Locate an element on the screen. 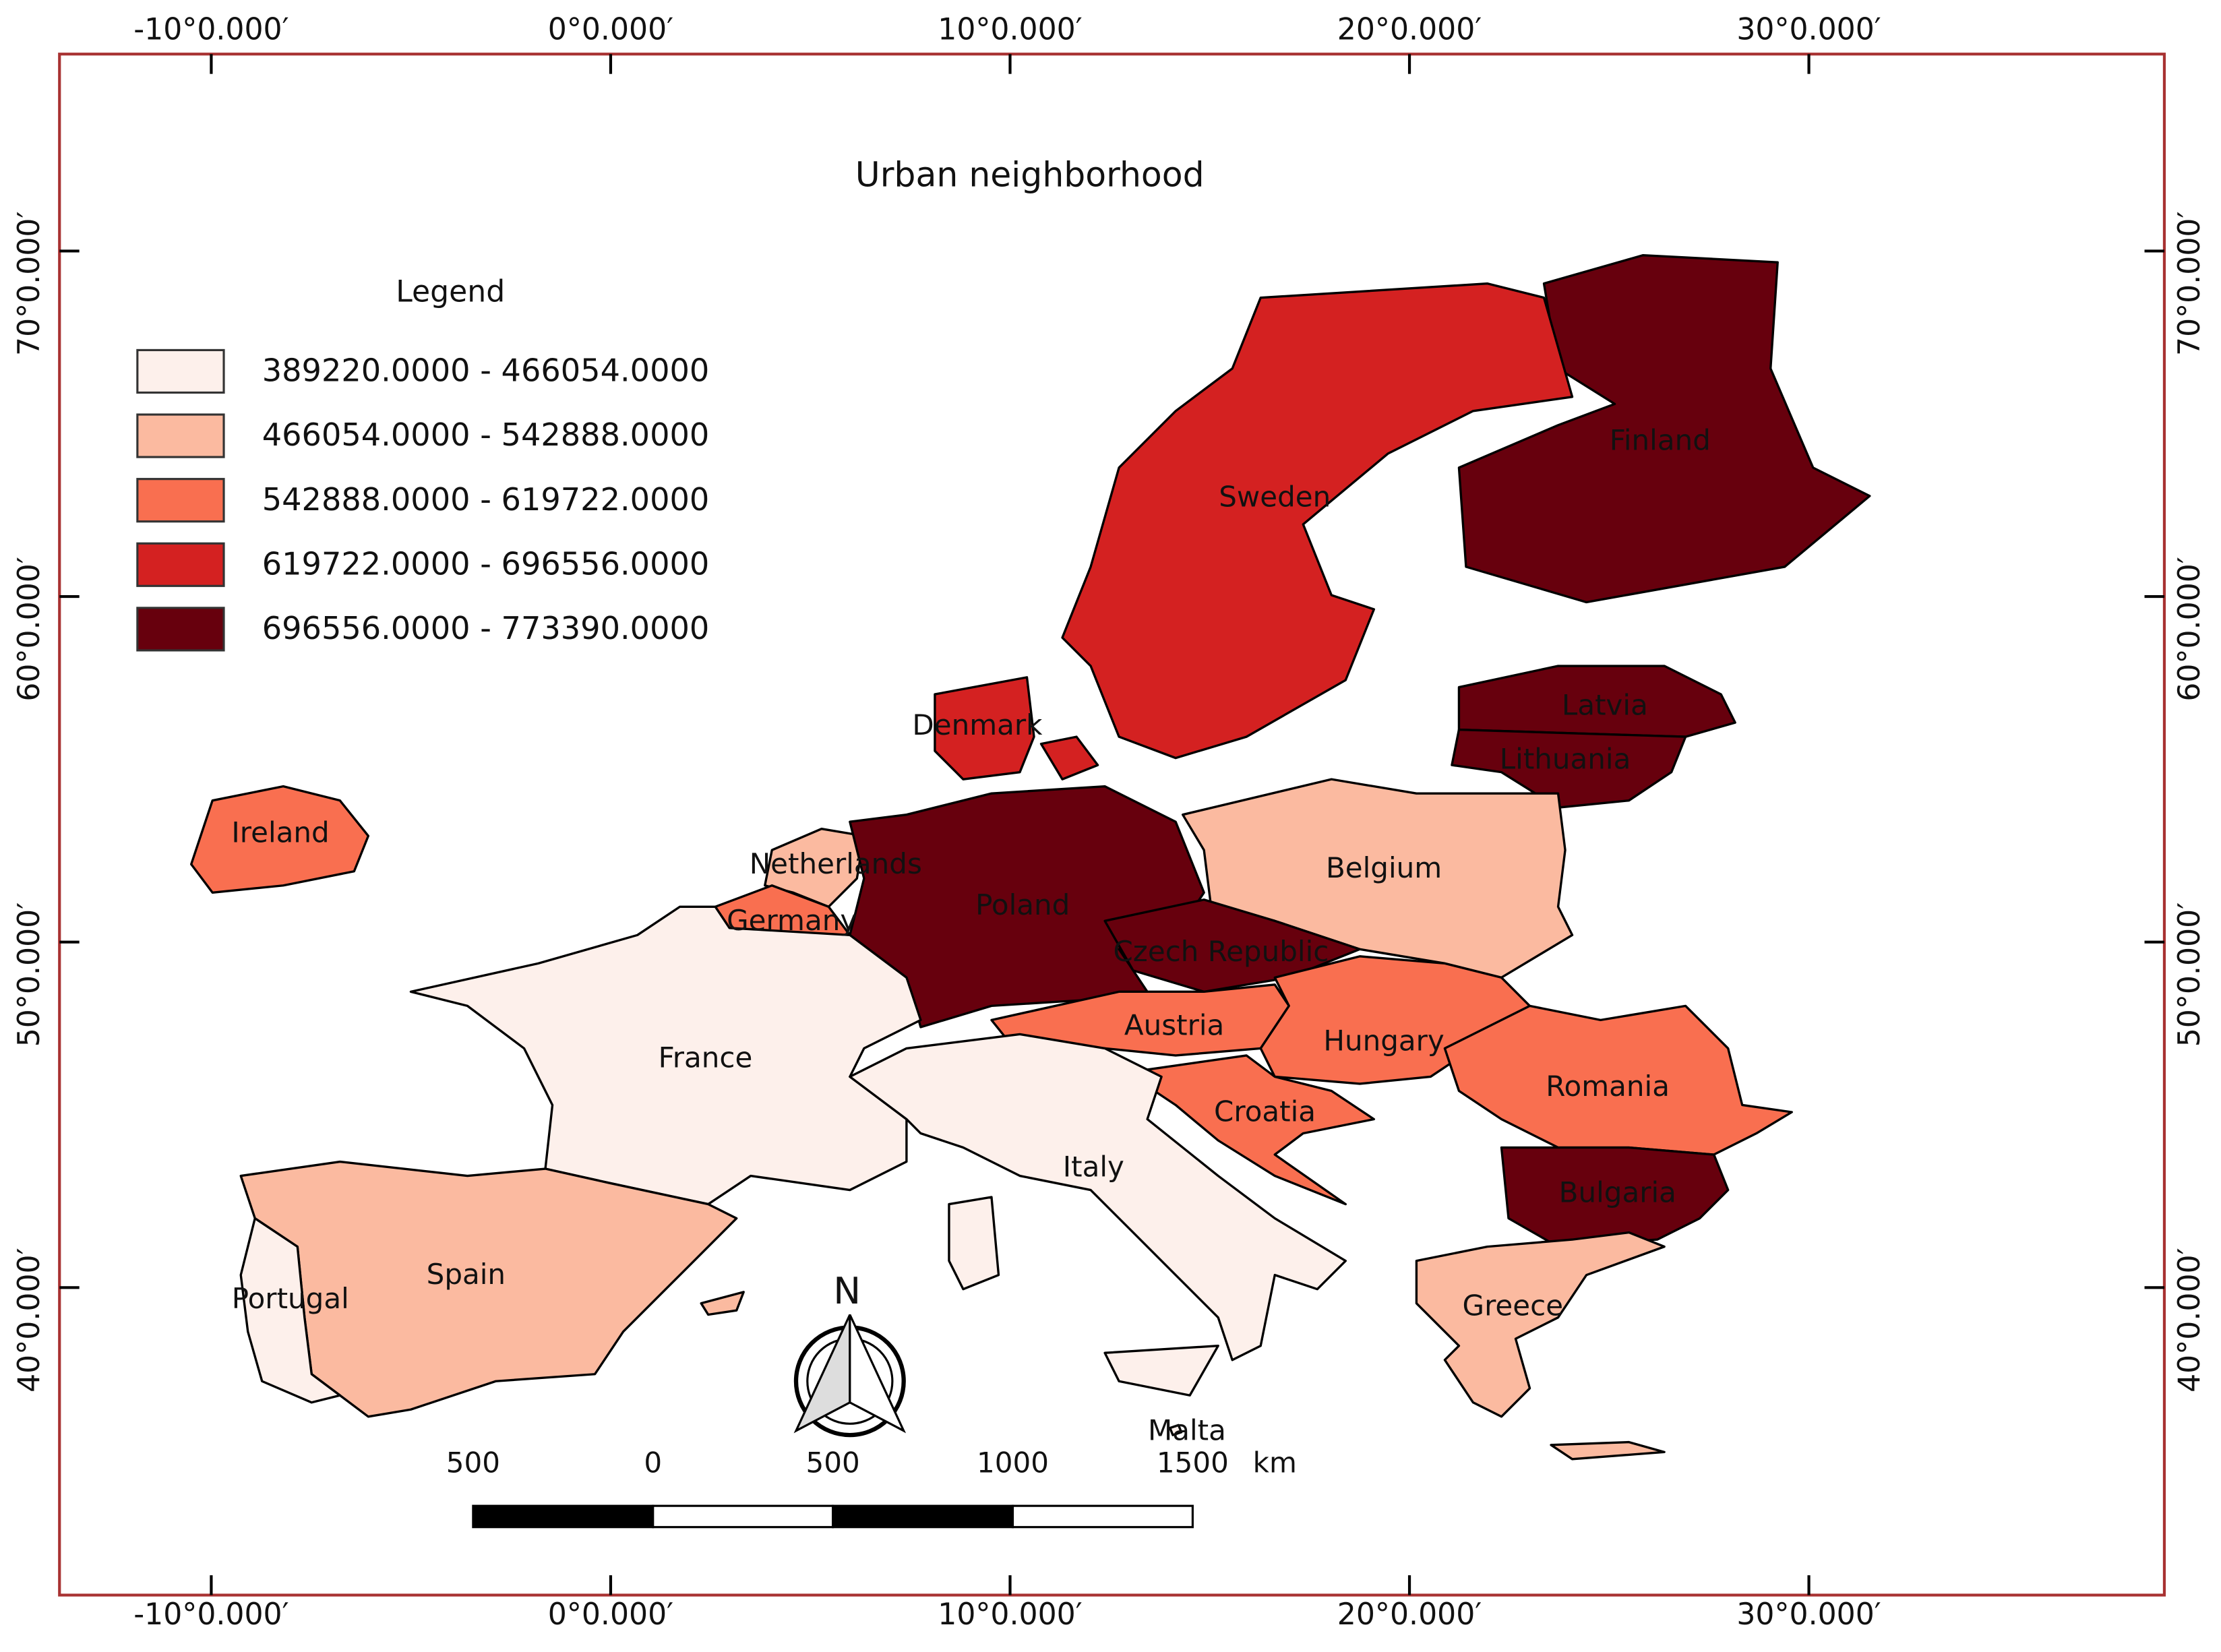  country-label: Portugal is located at coordinates (290, 1298).